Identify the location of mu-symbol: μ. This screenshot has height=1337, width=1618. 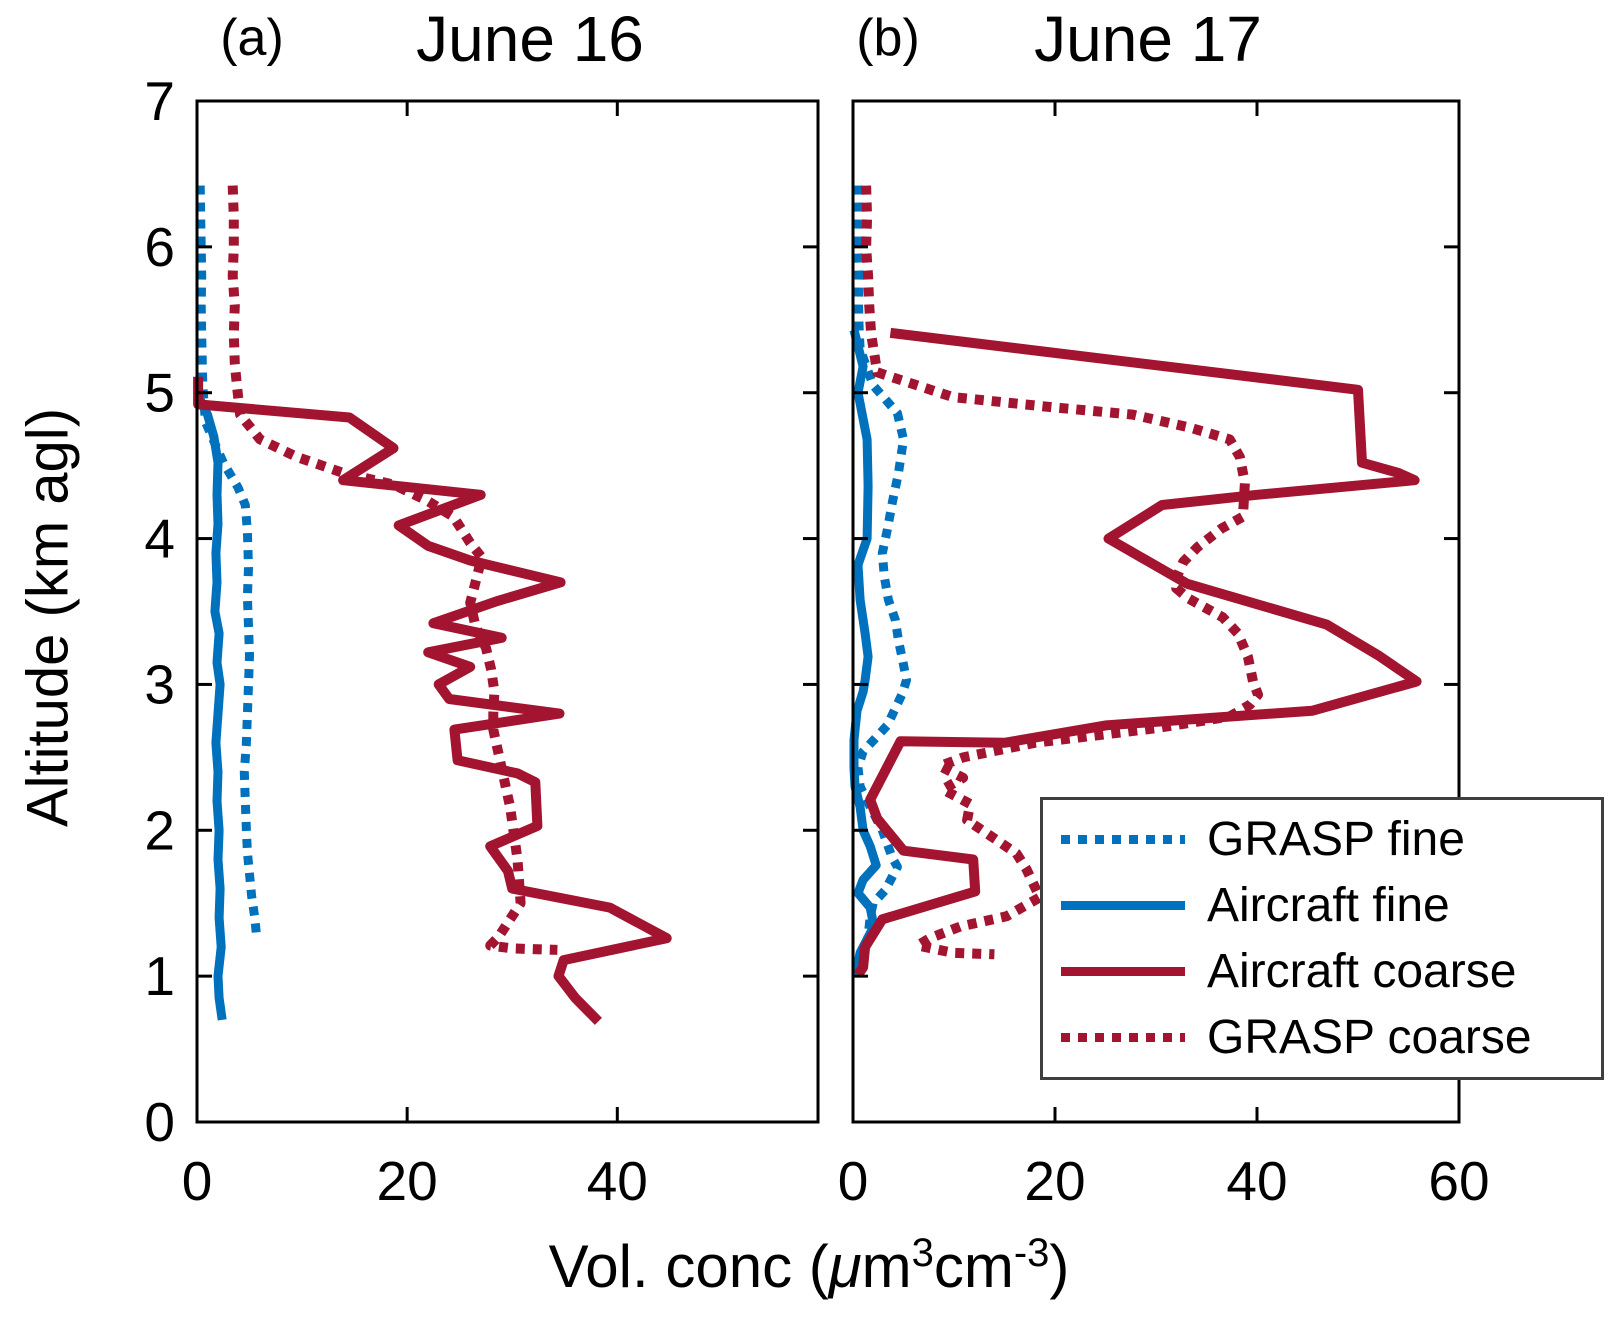
(845, 1266).